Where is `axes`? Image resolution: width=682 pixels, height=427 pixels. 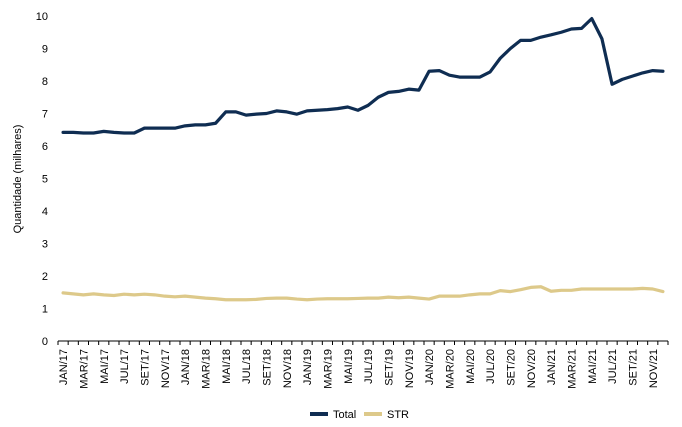
axes is located at coordinates (363, 342).